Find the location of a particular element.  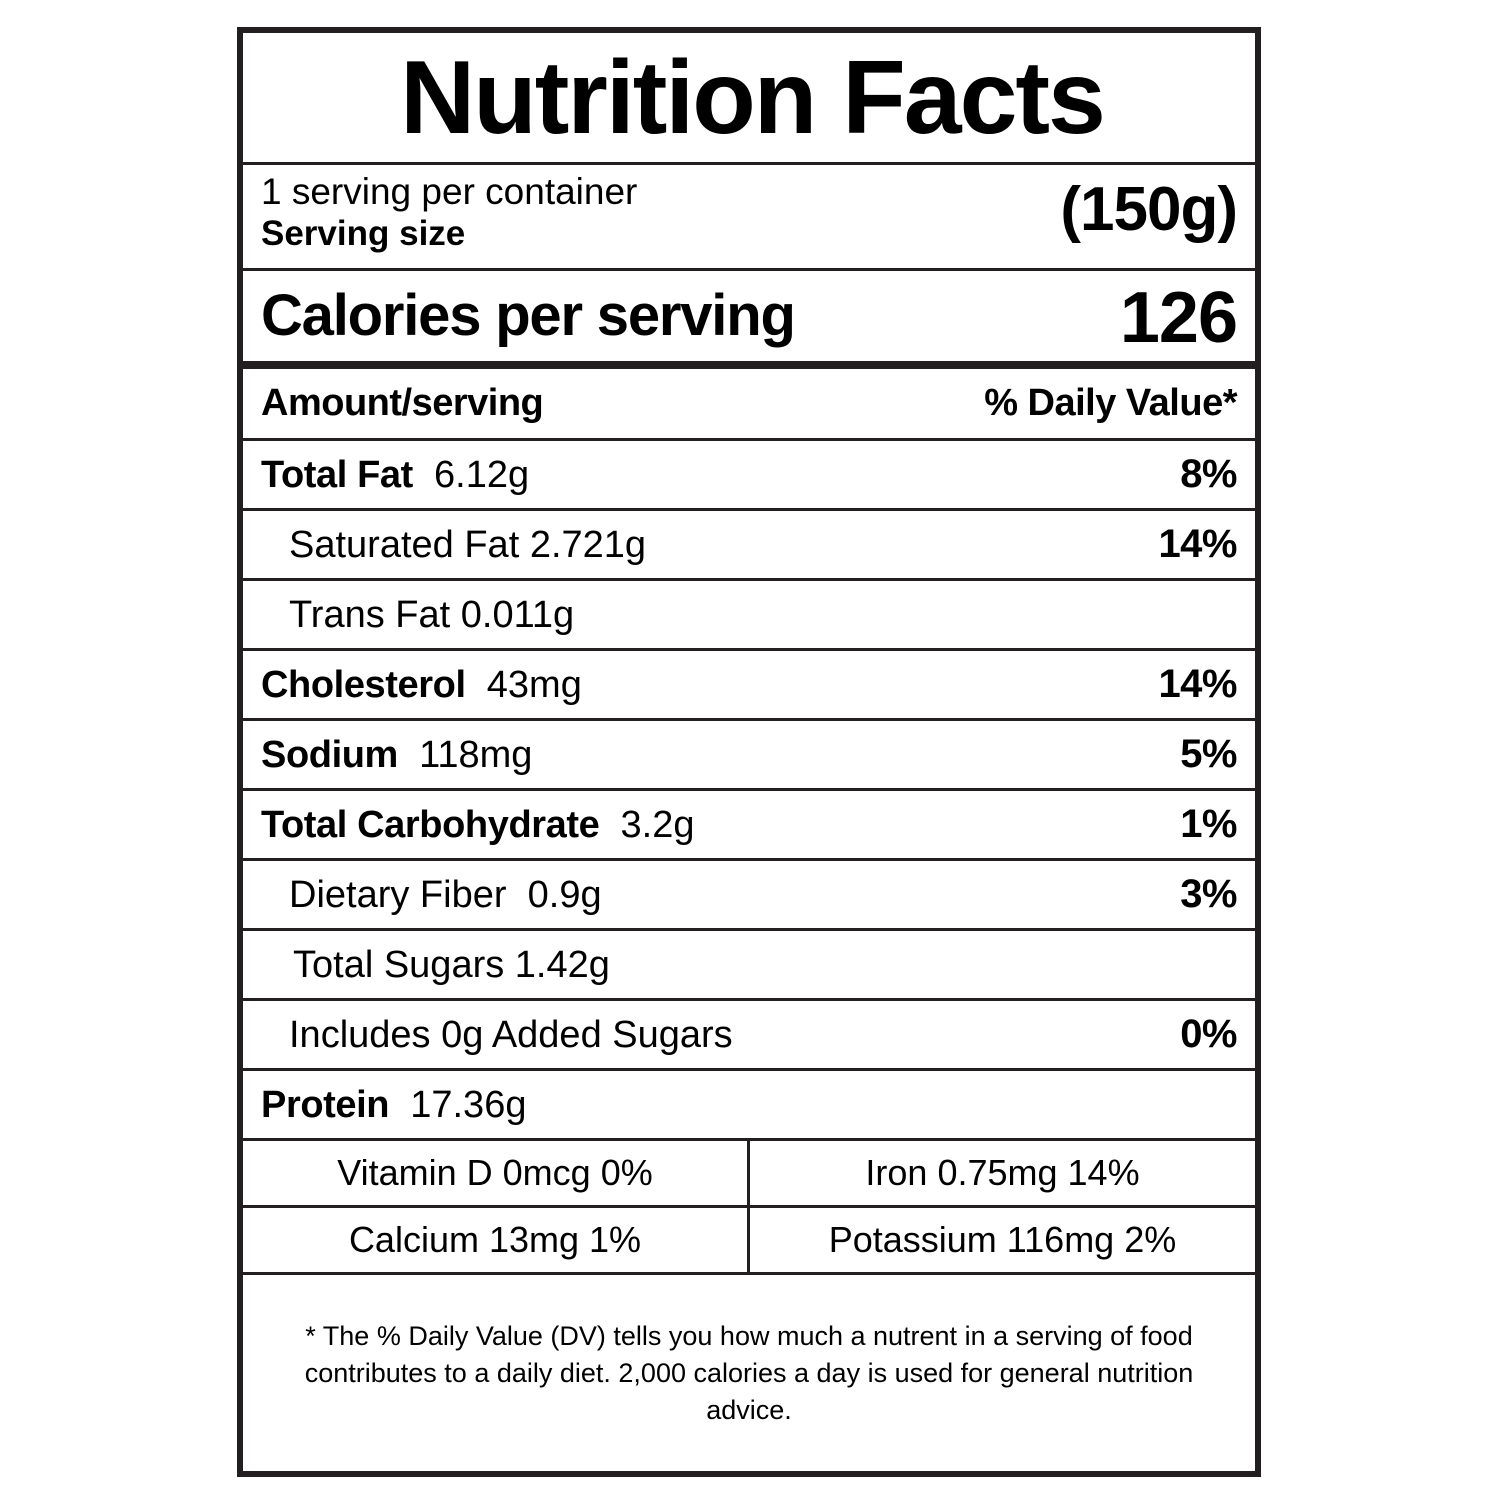

nutrient-label: Sodium is located at coordinates (329, 754).